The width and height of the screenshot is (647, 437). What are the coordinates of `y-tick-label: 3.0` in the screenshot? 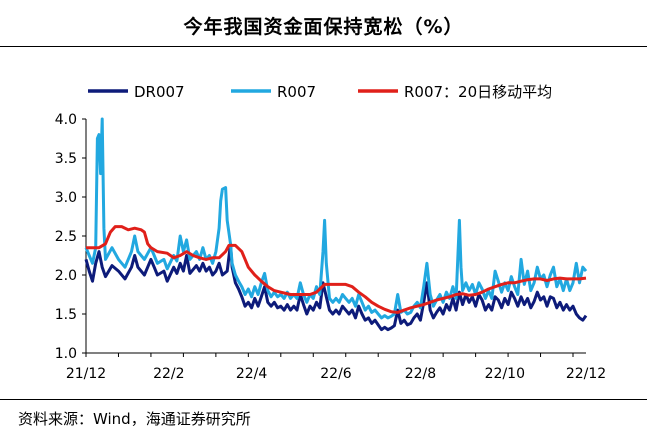 It's located at (66, 198).